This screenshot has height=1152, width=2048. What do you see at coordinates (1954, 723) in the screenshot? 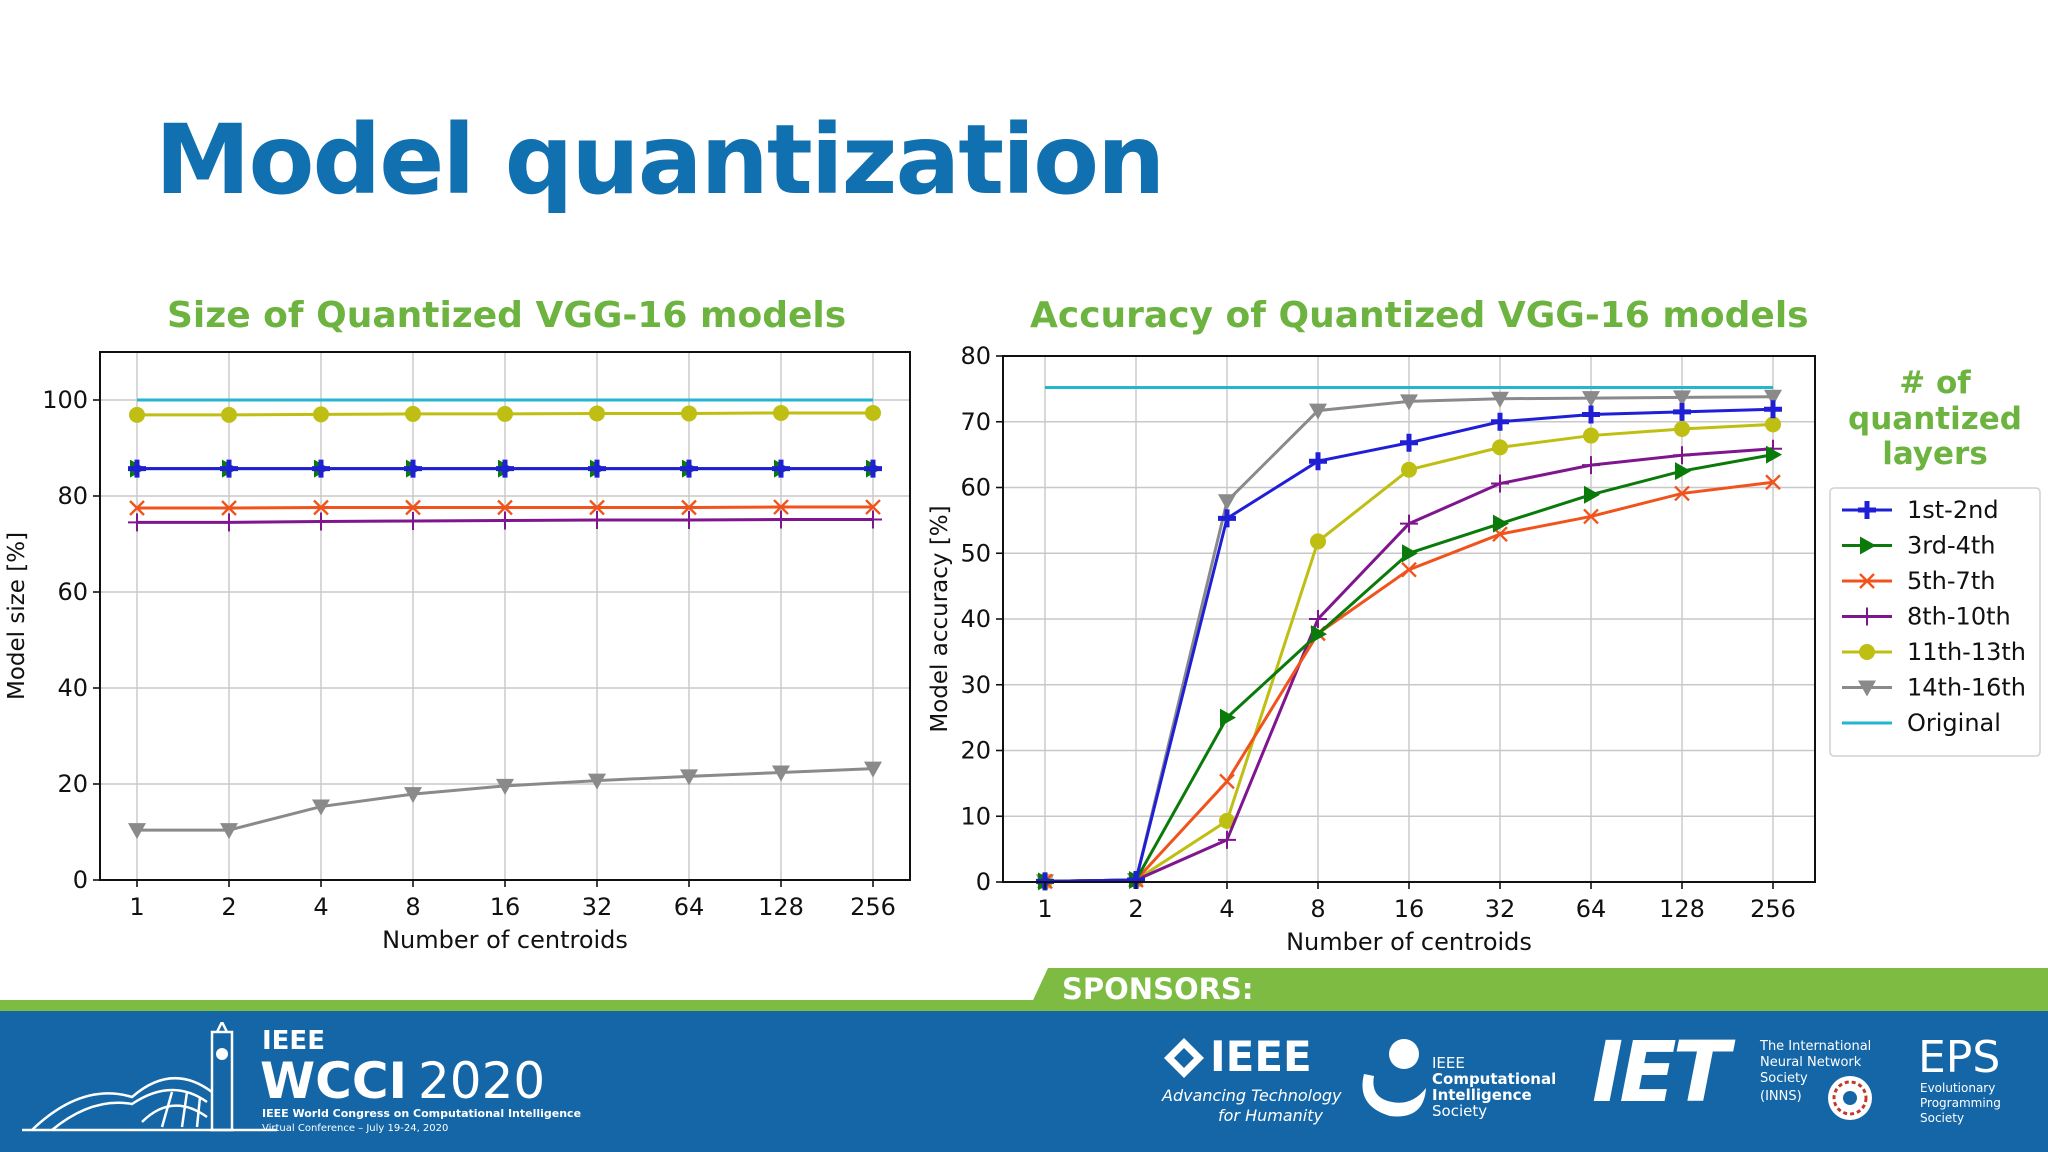
I see `legend-entry-label: Original` at bounding box center [1954, 723].